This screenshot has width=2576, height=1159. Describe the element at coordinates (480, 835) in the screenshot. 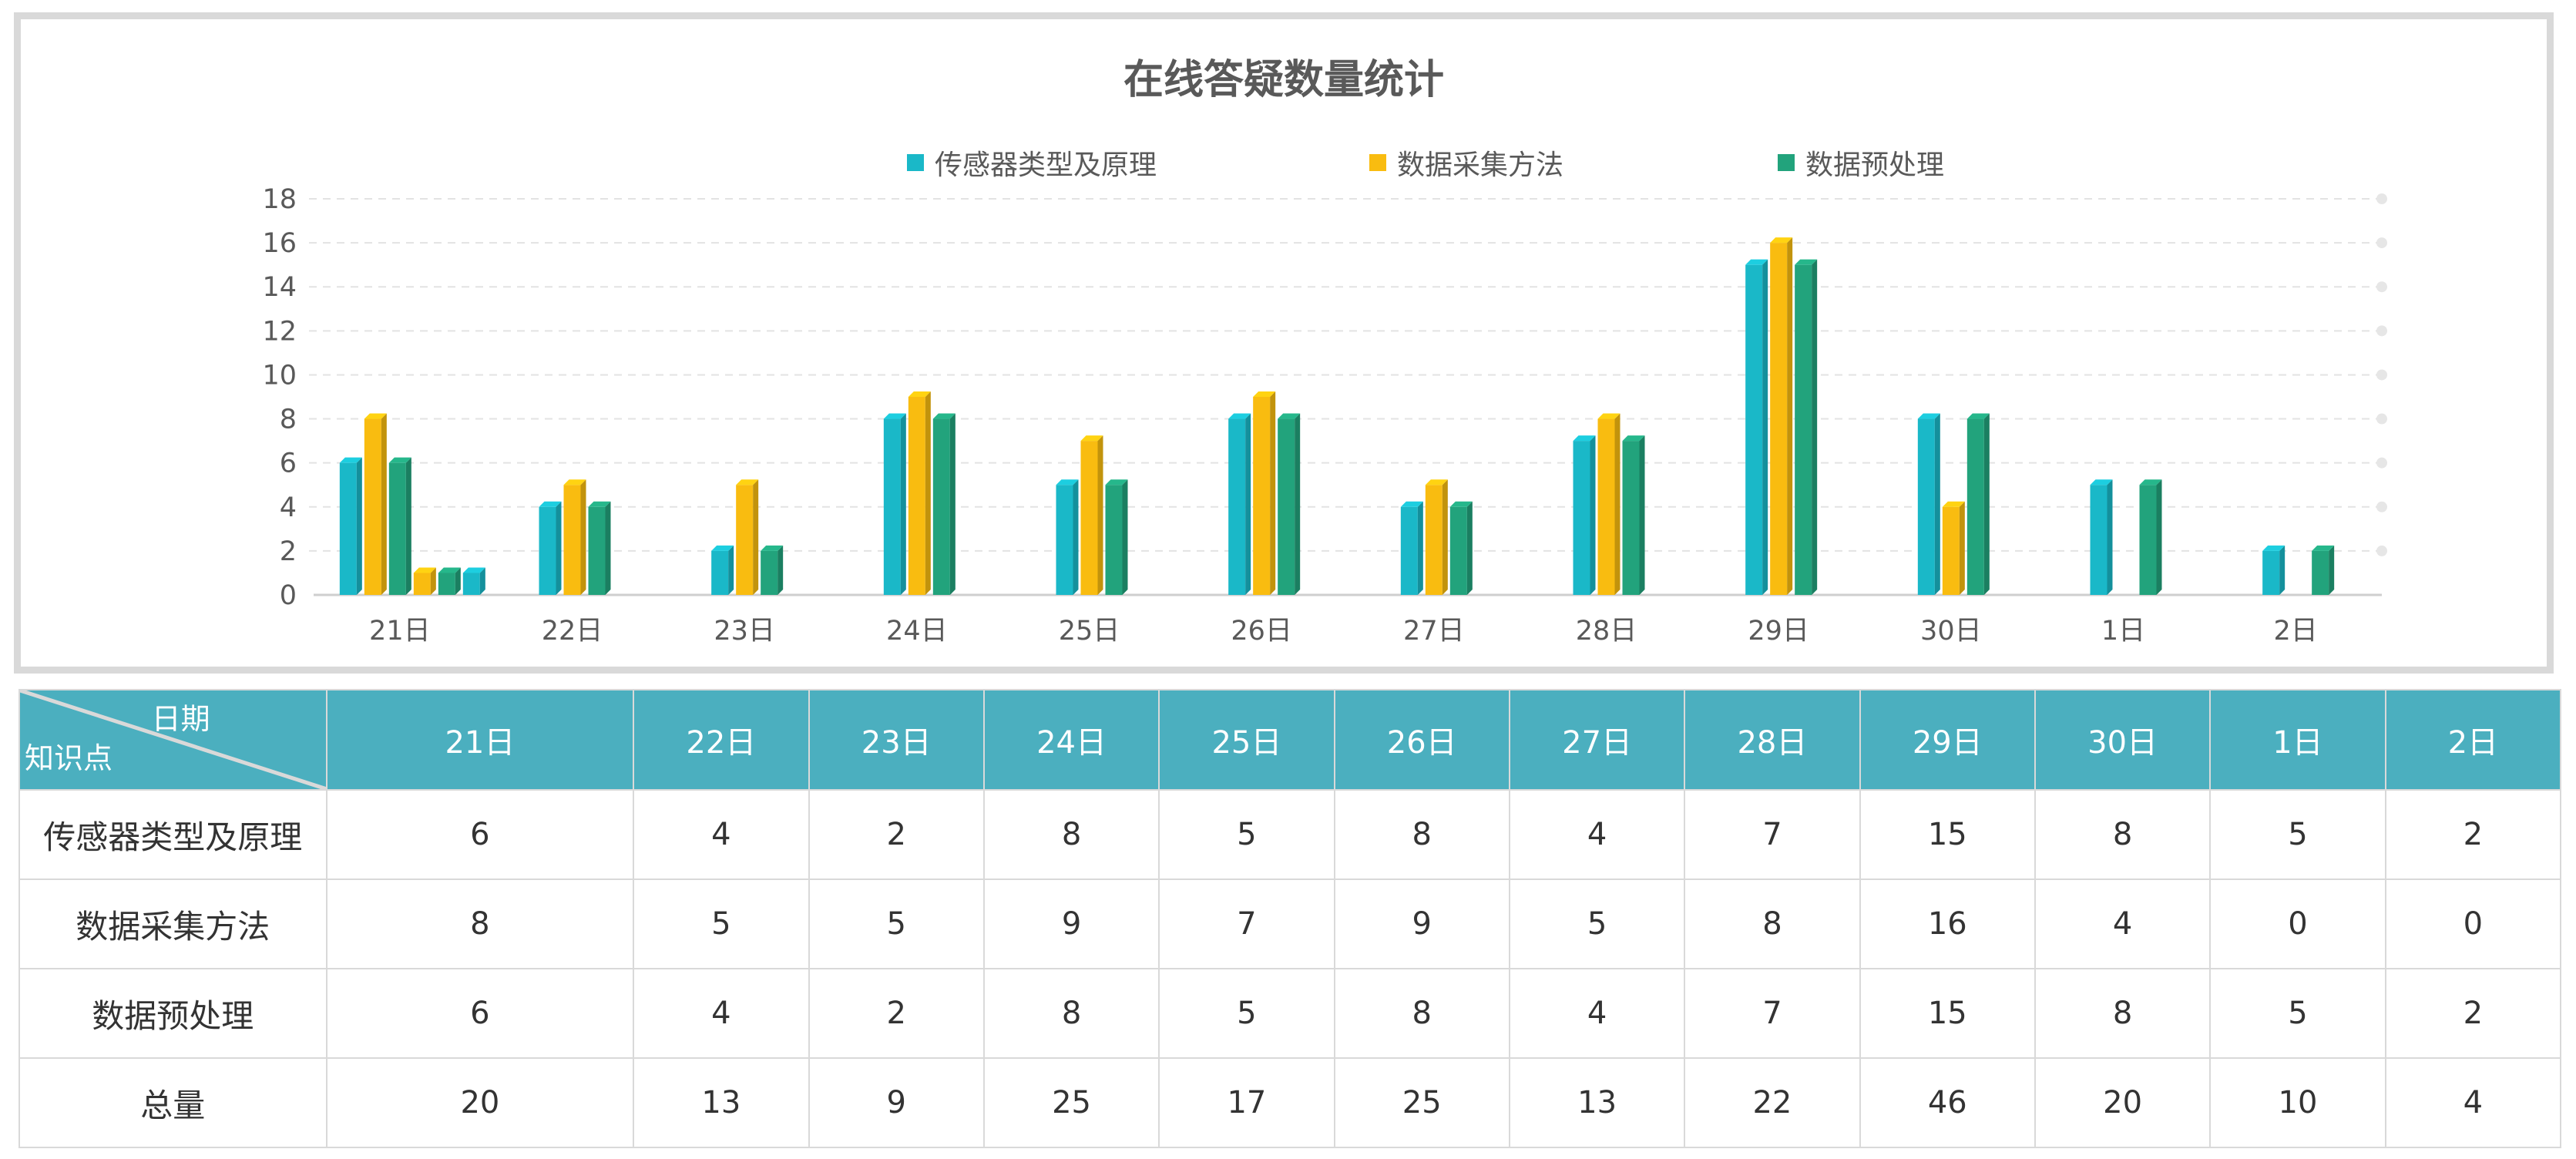

I see `table-cell: 6` at that location.